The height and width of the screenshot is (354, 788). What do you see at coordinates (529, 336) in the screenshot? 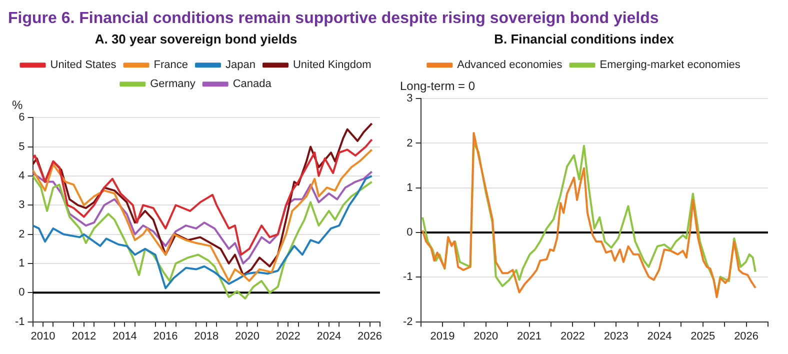
I see `x-tick-label: 2021` at bounding box center [529, 336].